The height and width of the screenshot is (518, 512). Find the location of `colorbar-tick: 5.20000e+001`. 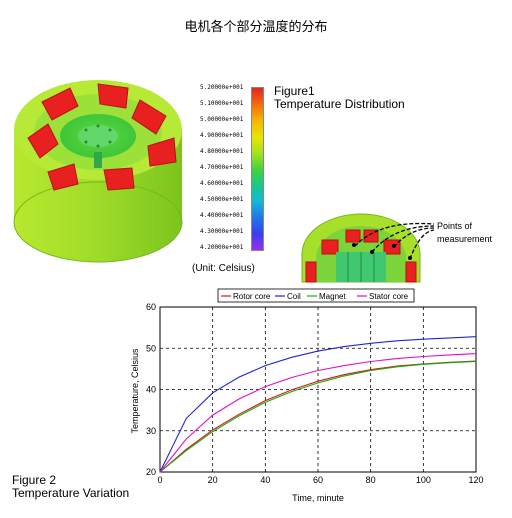

colorbar-tick: 5.20000e+001 is located at coordinates (222, 87).